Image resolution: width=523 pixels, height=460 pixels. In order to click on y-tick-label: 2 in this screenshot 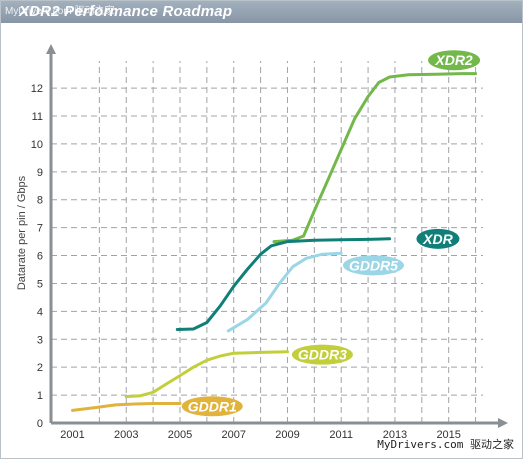, I will do `click(40, 368)`.